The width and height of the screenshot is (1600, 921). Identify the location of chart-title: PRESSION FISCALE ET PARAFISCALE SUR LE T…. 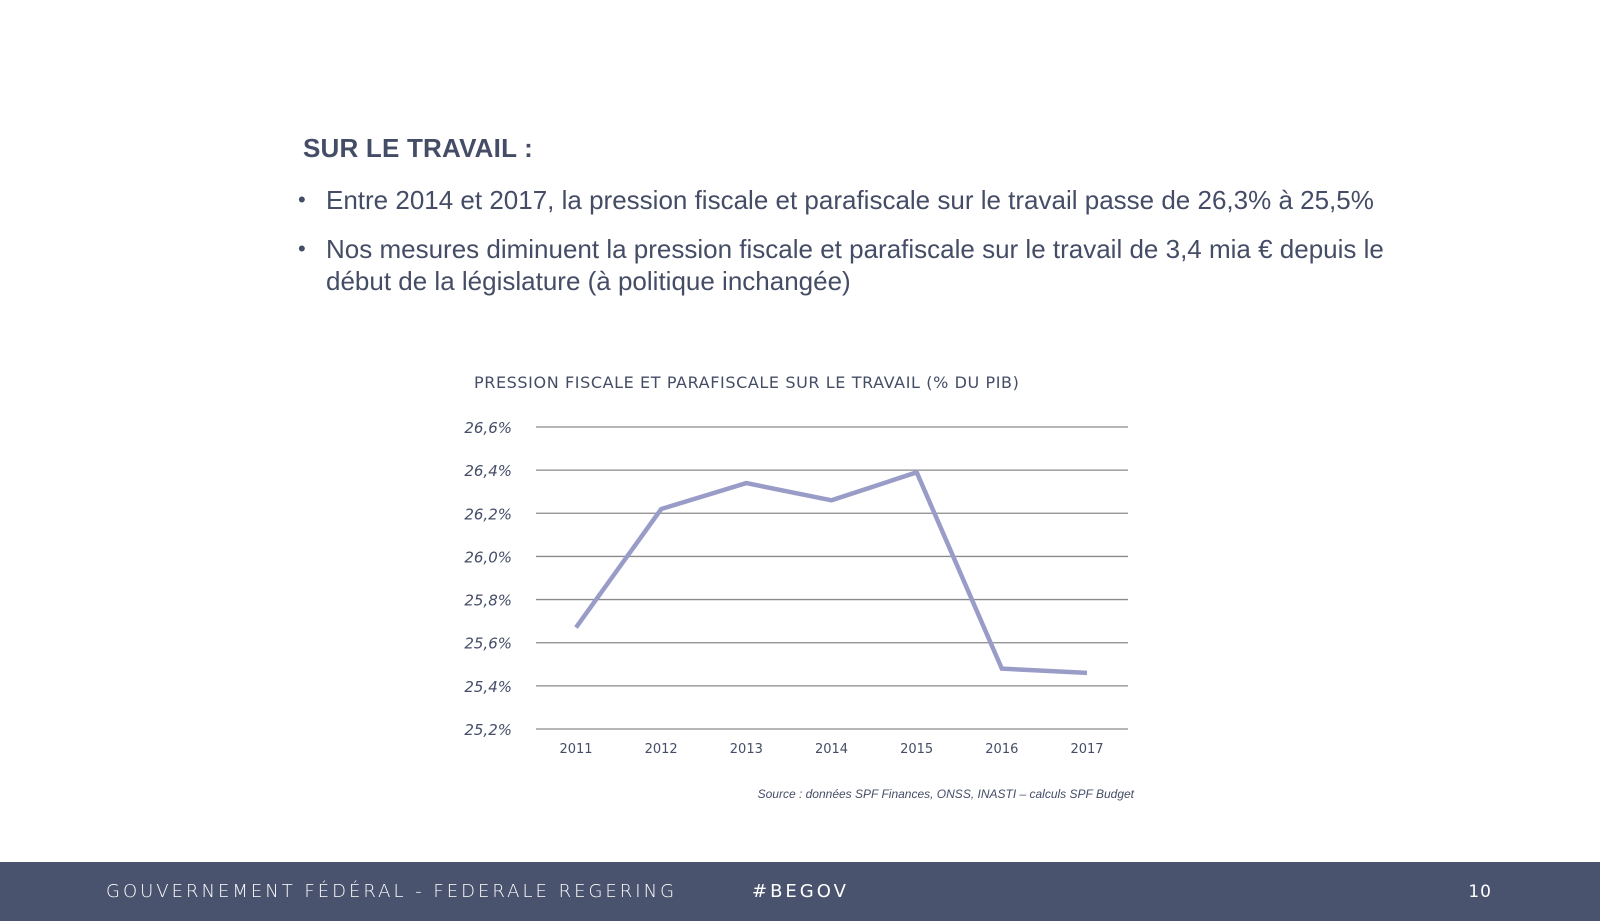
(747, 382).